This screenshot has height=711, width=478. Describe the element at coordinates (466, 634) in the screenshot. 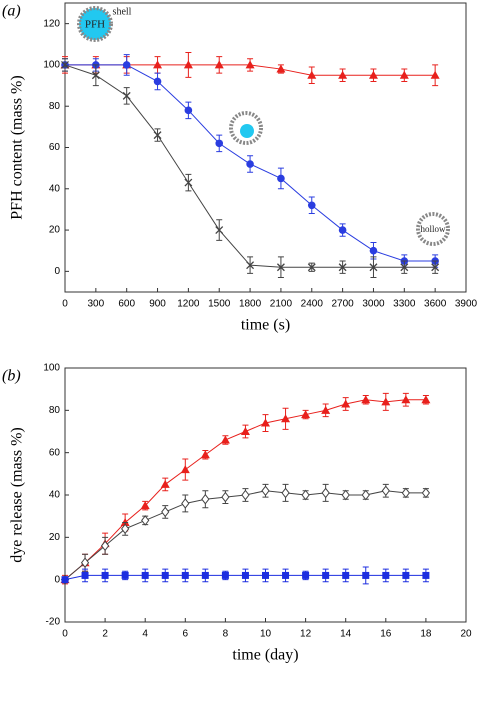

I see `x-tick-label: 20` at that location.